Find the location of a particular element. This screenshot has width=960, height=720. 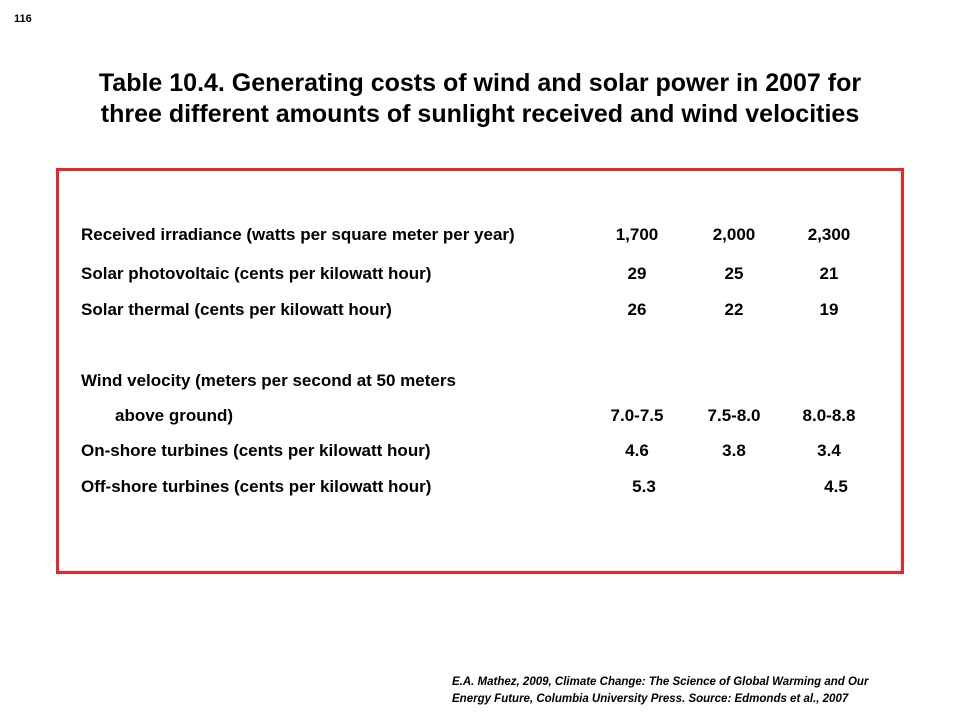

value-col-1: 4.6 is located at coordinates (637, 450).